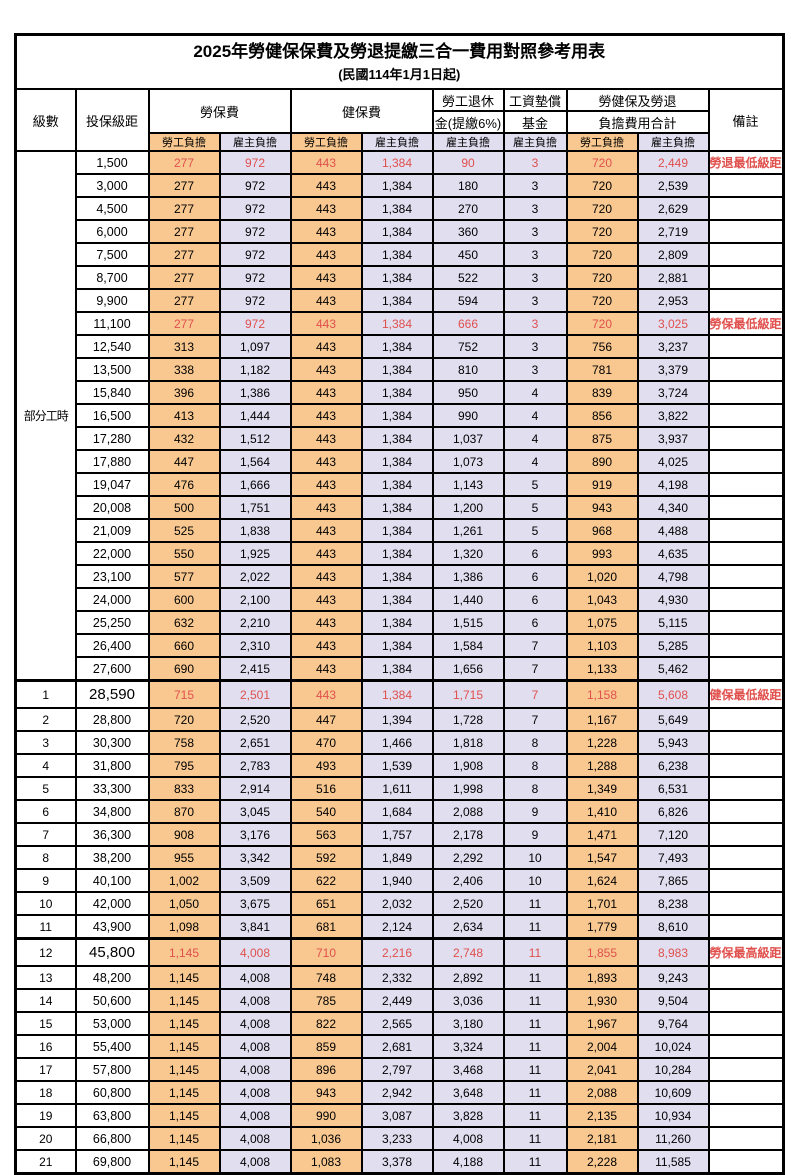 The width and height of the screenshot is (791, 1175). What do you see at coordinates (673, 231) in the screenshot?
I see `value-cell: 2,719` at bounding box center [673, 231].